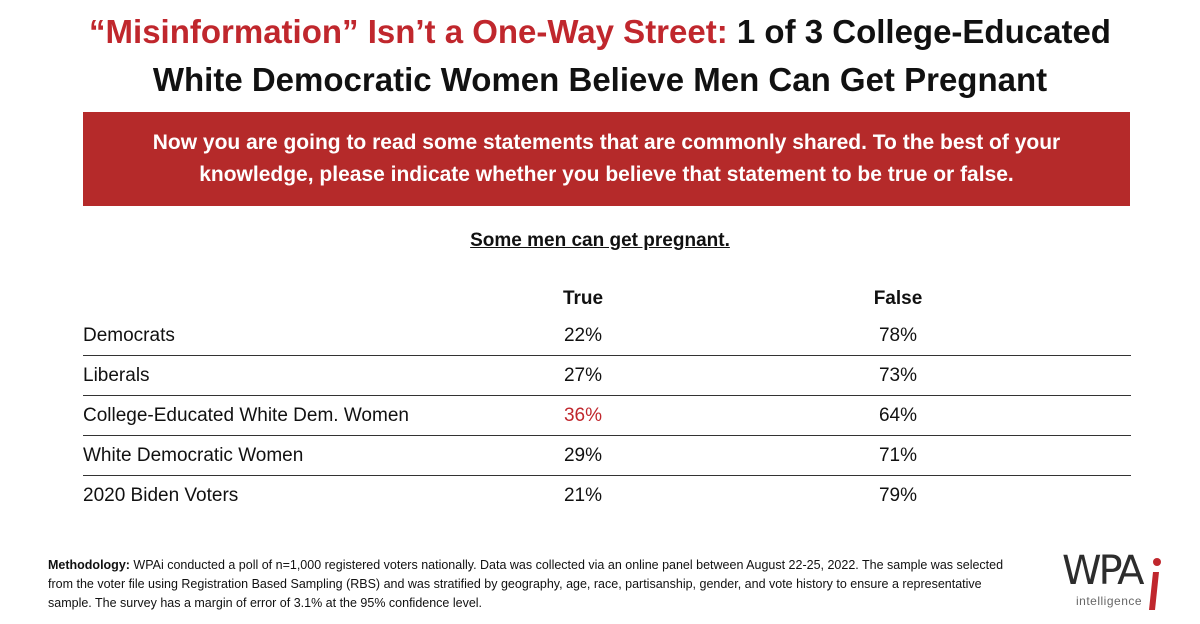  What do you see at coordinates (898, 415) in the screenshot?
I see `row-false-value: 64%` at bounding box center [898, 415].